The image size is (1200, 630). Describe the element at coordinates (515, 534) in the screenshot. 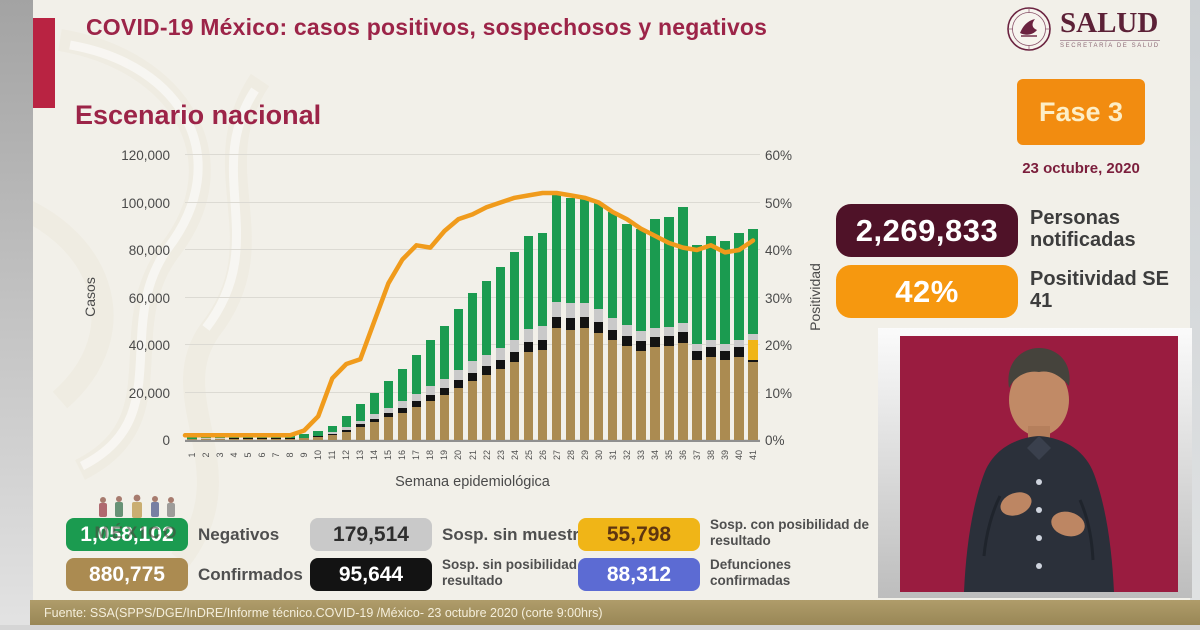

I see `legend-label-sosp-sin-muestra: Sosp. sin muestra` at that location.